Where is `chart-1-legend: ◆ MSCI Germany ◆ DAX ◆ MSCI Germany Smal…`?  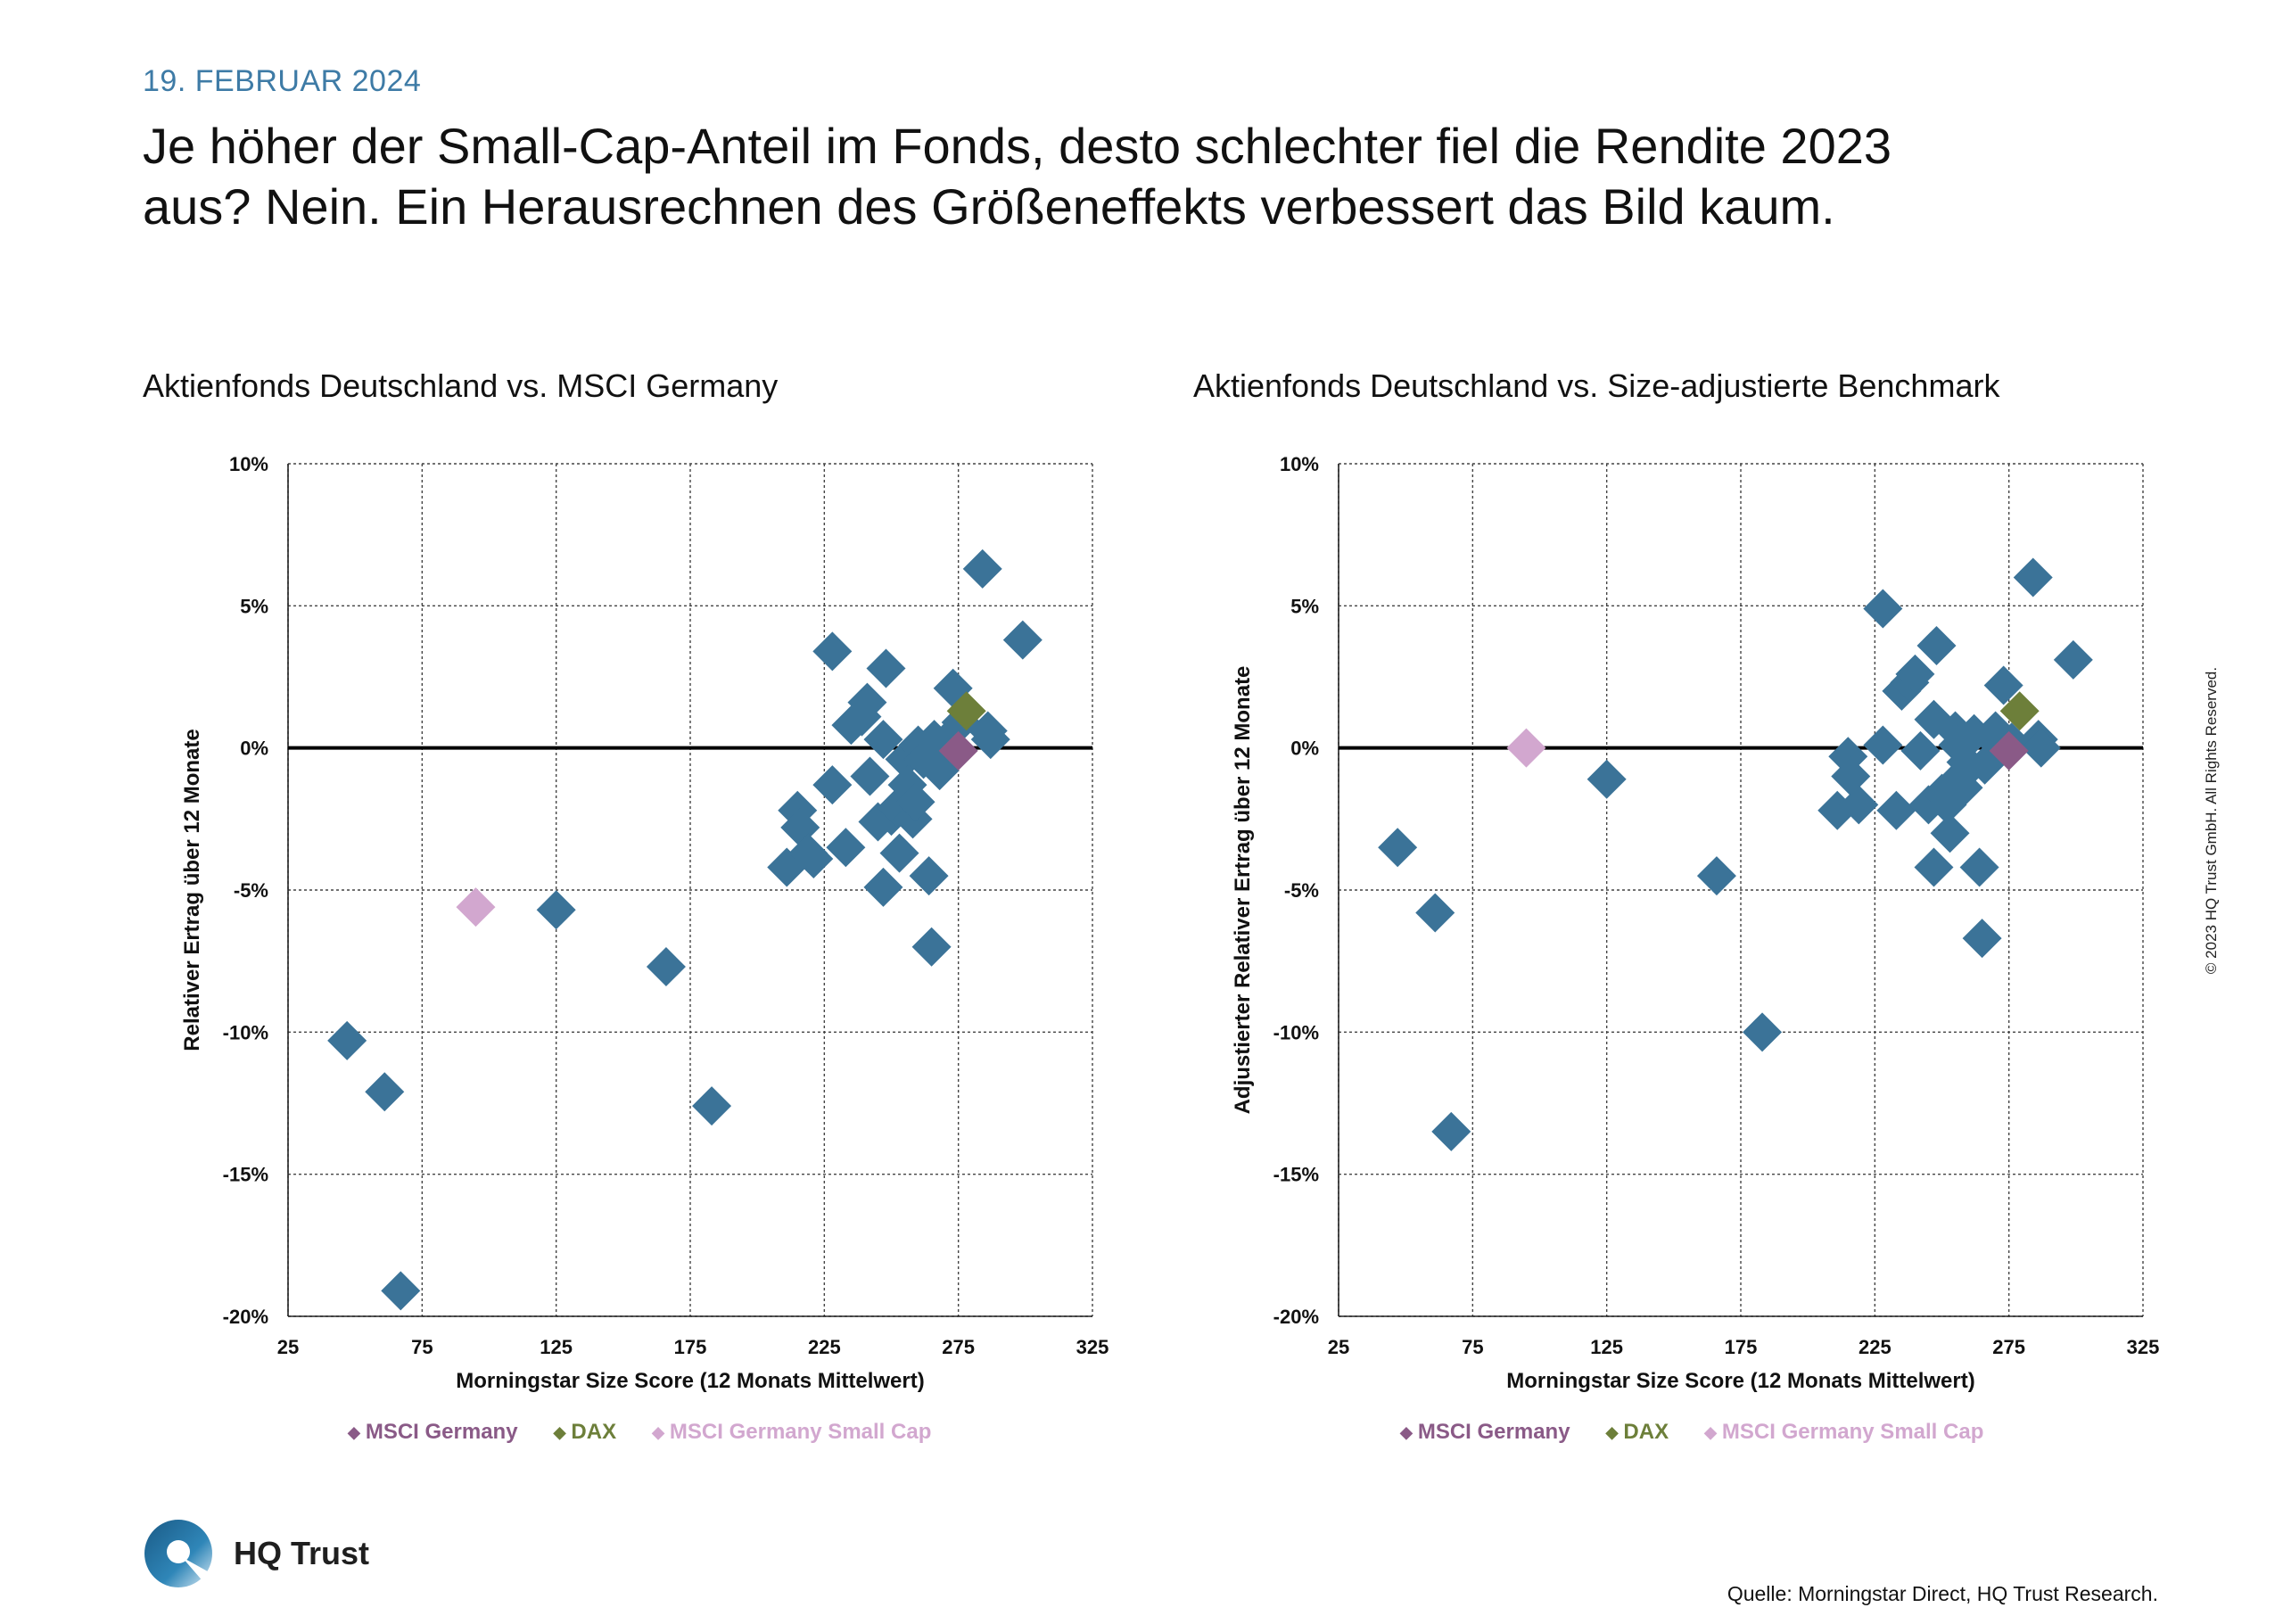
chart-1-legend: ◆ MSCI Germany ◆ DAX ◆ MSCI Germany Smal… is located at coordinates (639, 1432).